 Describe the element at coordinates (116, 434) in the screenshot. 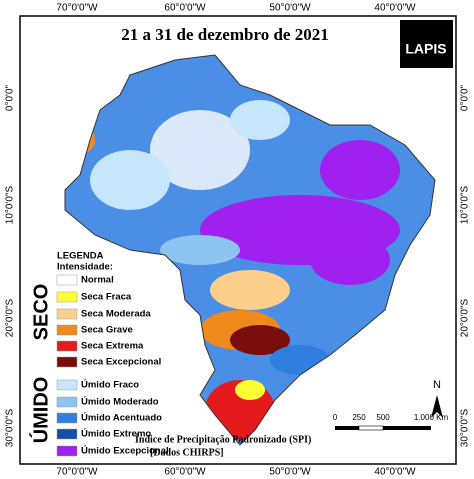

I see `legend-label: Úmido Extremo` at that location.